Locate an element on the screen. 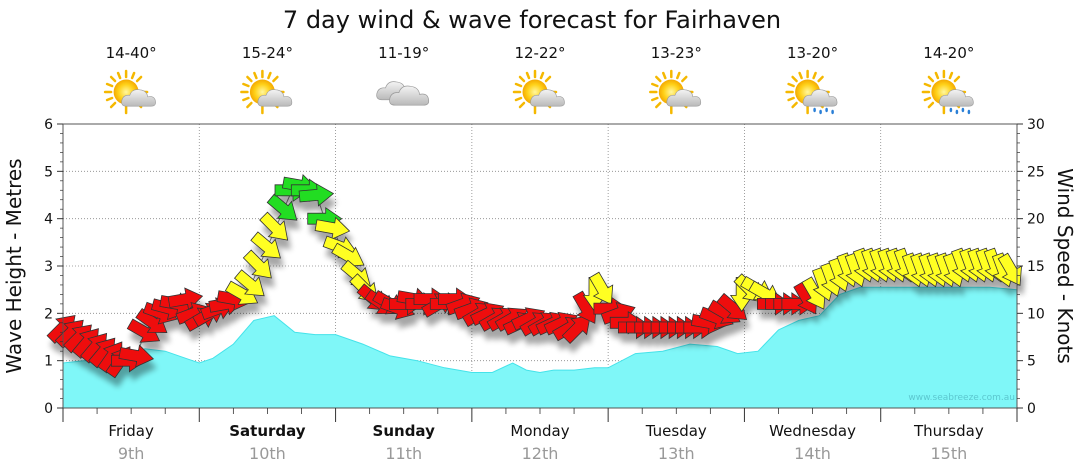 The height and width of the screenshot is (475, 1080). y2-tick-label: 25 is located at coordinates (1036, 172).